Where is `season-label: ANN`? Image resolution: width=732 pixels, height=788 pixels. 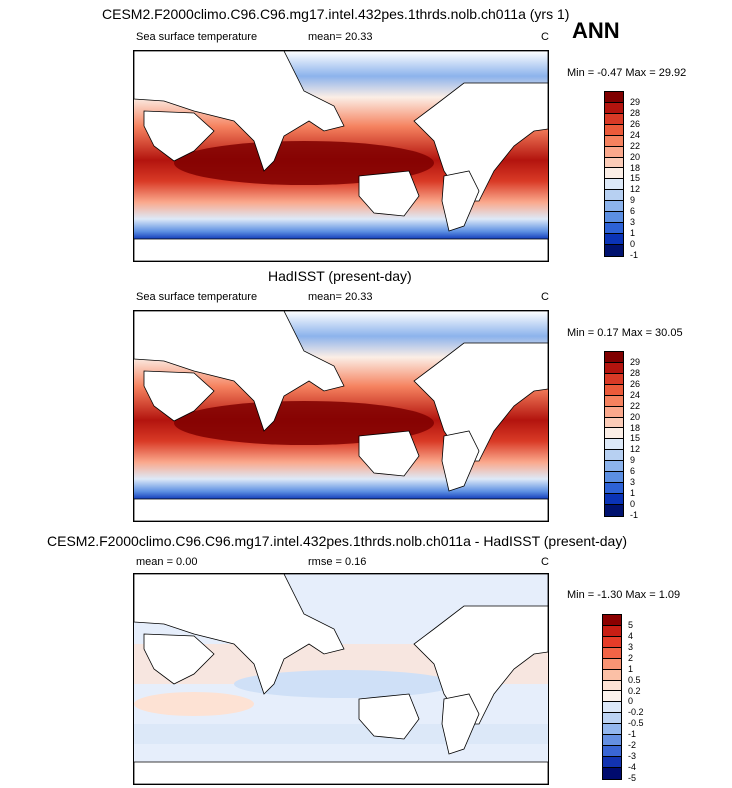
season-label: ANN is located at coordinates (596, 30).